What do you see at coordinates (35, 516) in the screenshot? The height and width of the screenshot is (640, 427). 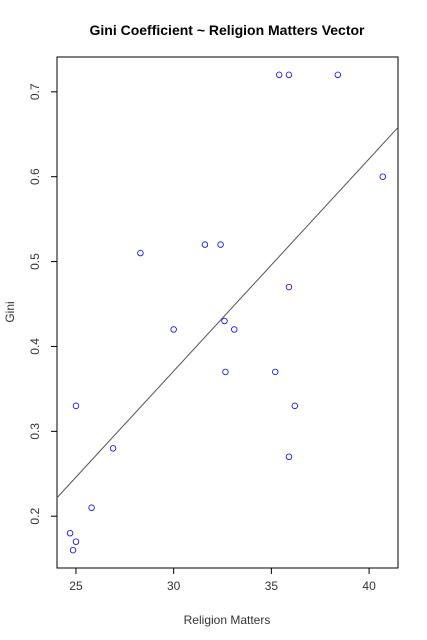 I see `y-tick-label: 0.2` at bounding box center [35, 516].